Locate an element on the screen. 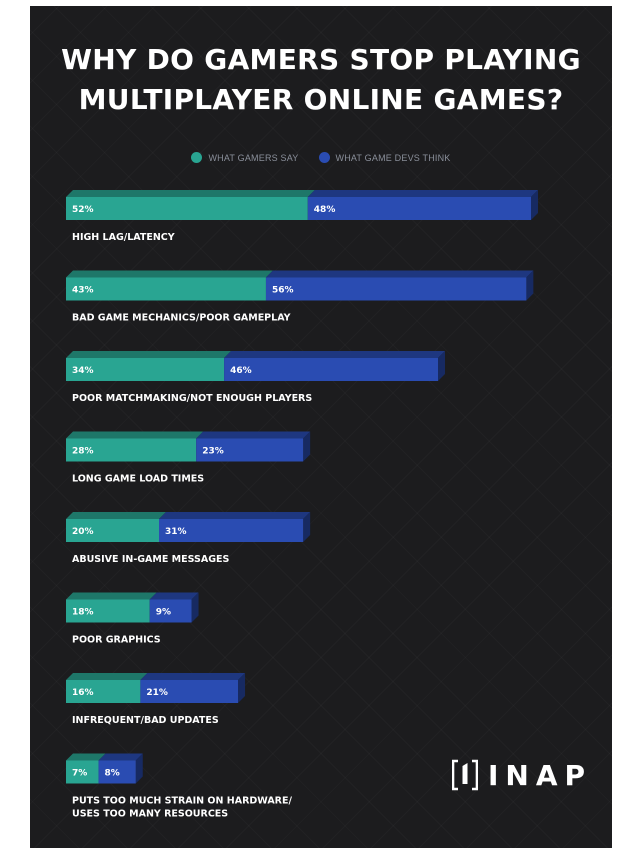 This screenshot has height=848, width=626. legend-label-devs: WHAT GAME DEVS THINK is located at coordinates (393, 157).